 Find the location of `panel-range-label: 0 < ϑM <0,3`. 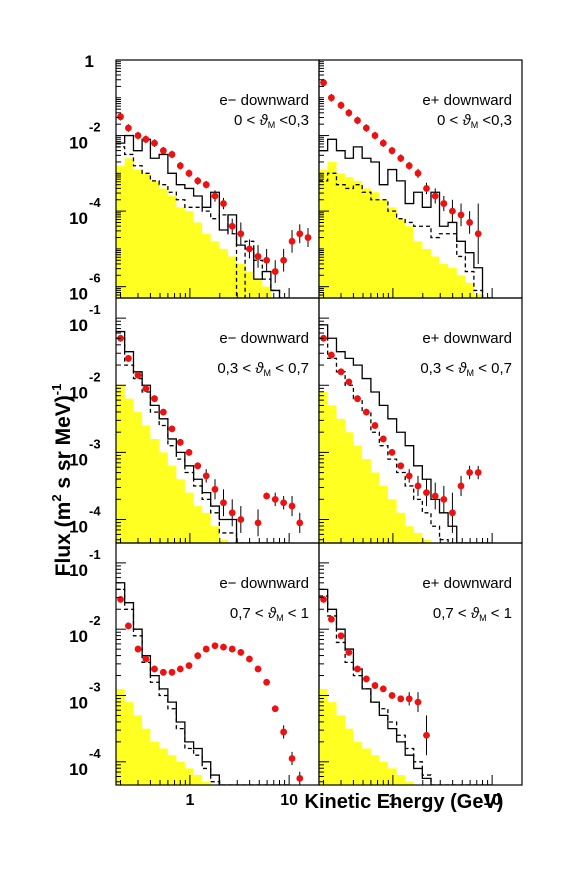

panel-range-label: 0 < ϑM <0,3 is located at coordinates (271, 121).